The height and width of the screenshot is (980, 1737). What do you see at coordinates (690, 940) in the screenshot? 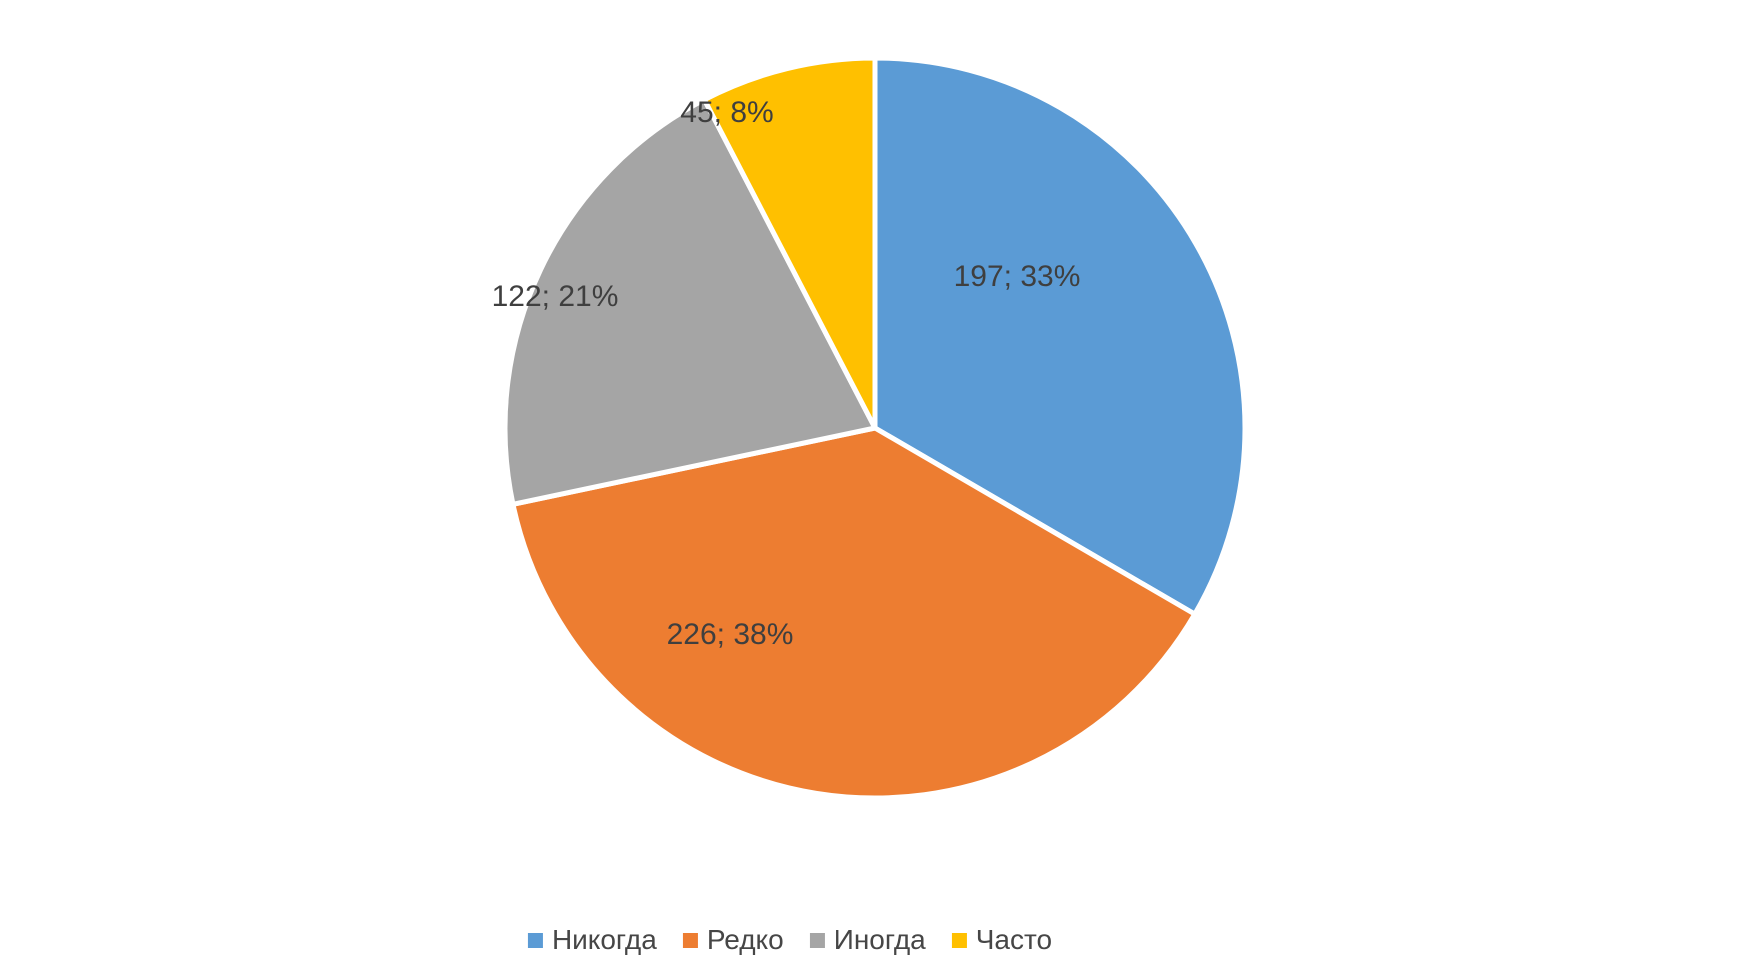
I see `legend-swatch-orange` at bounding box center [690, 940].